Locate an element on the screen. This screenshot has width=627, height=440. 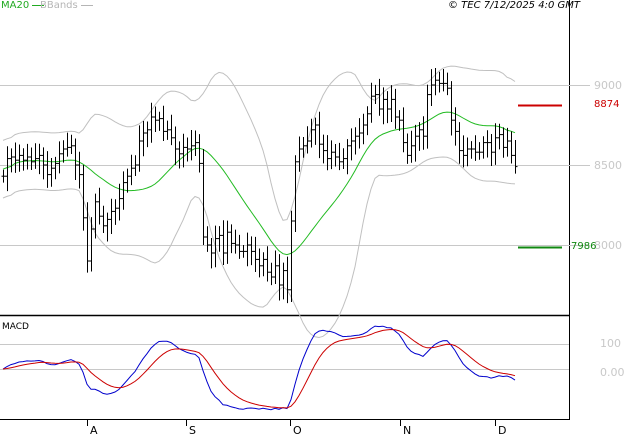
legend-ma20-label: MA20 is located at coordinates (15, 5).